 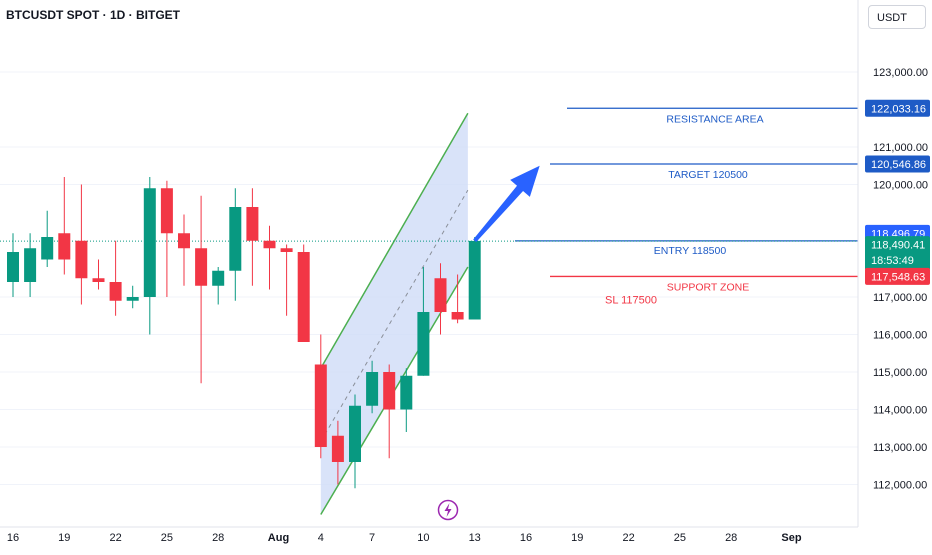 I want to click on time-axis: 16 19 22 25 28 Aug 4 7 10 13 16 19 22 25 28 Sep, so click(x=429, y=535).